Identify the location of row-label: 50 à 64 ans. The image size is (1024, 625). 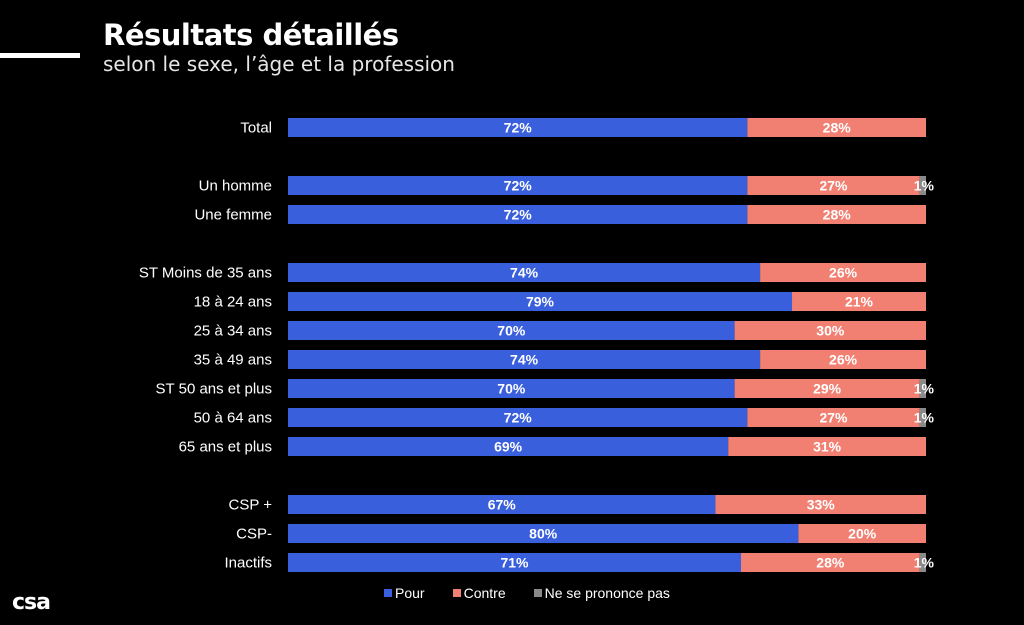
(233, 418).